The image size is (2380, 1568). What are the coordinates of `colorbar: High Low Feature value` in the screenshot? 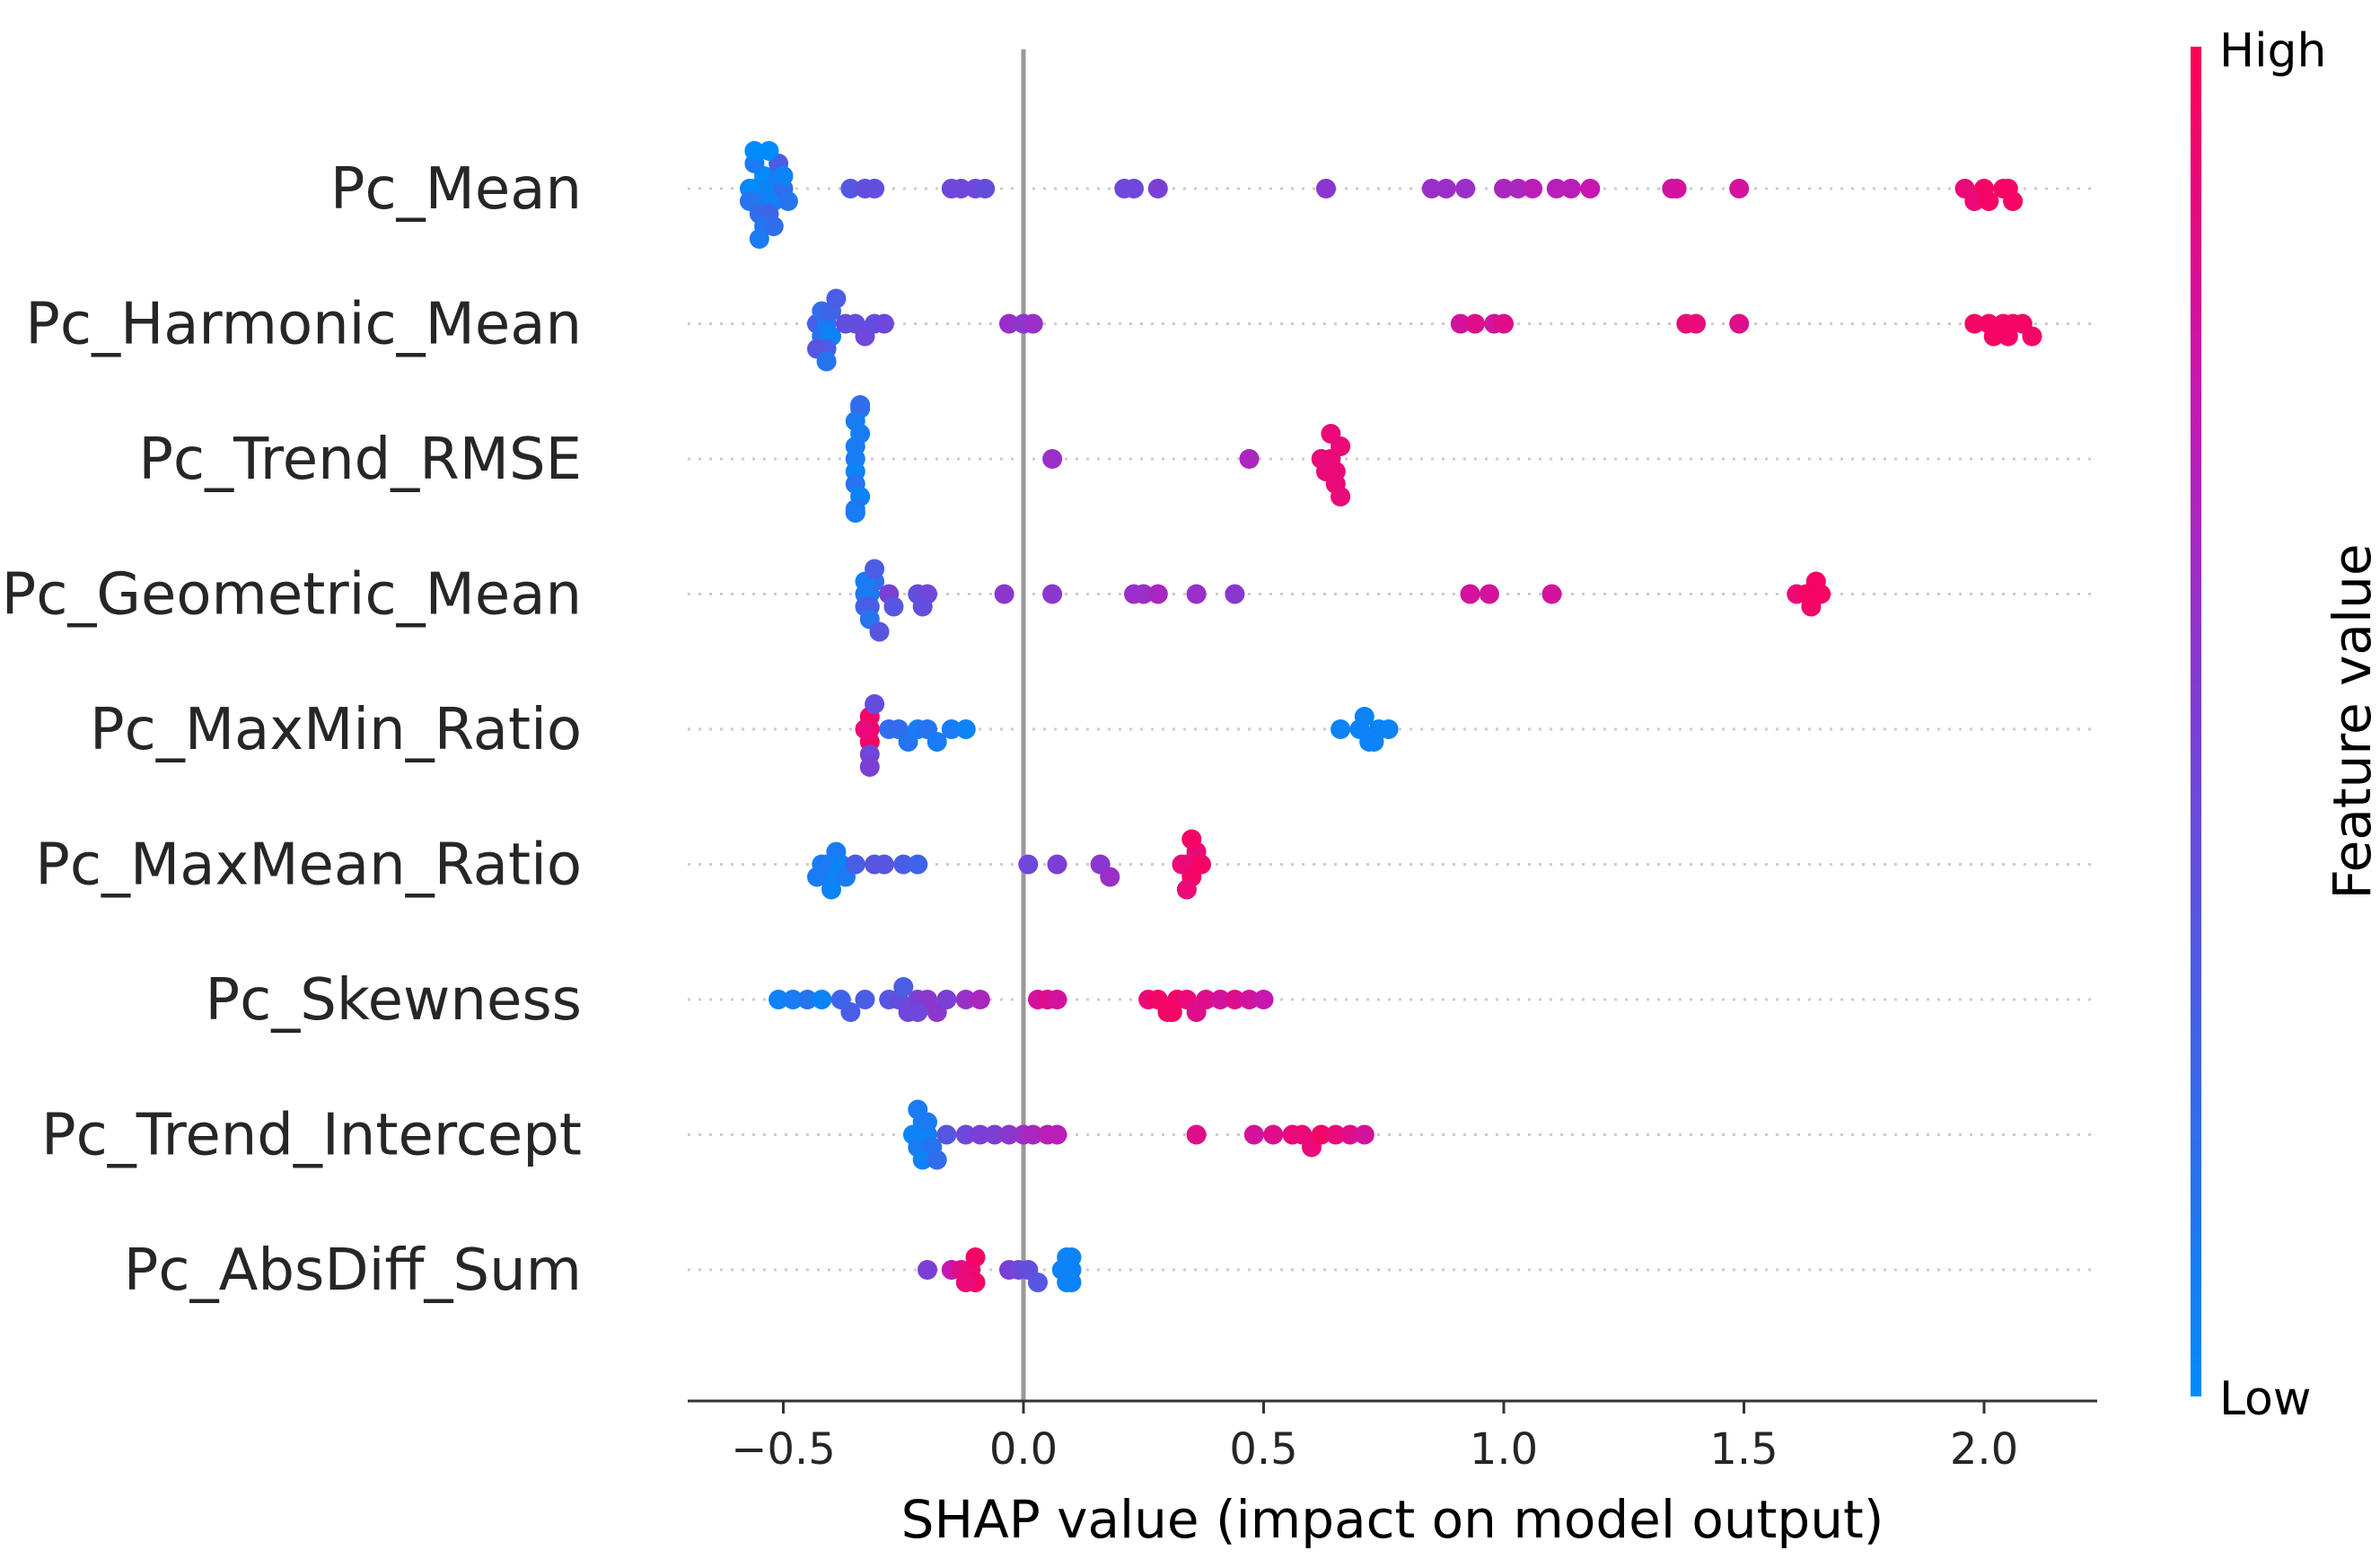 It's located at (2285, 725).